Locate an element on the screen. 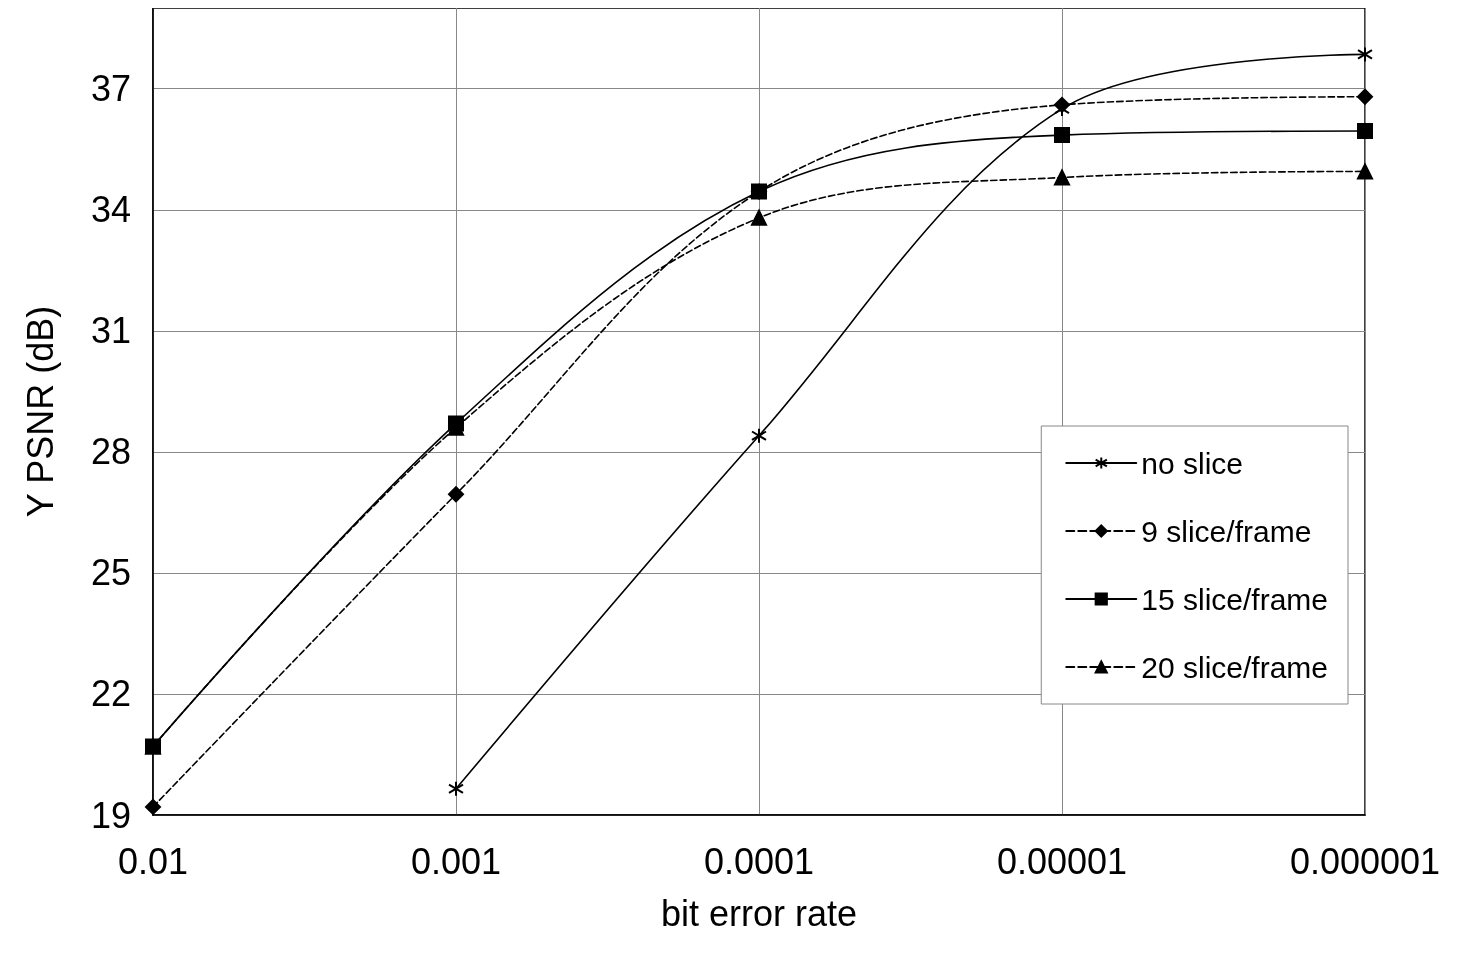 The width and height of the screenshot is (1466, 953). y-tick-label: 19 is located at coordinates (110, 815).